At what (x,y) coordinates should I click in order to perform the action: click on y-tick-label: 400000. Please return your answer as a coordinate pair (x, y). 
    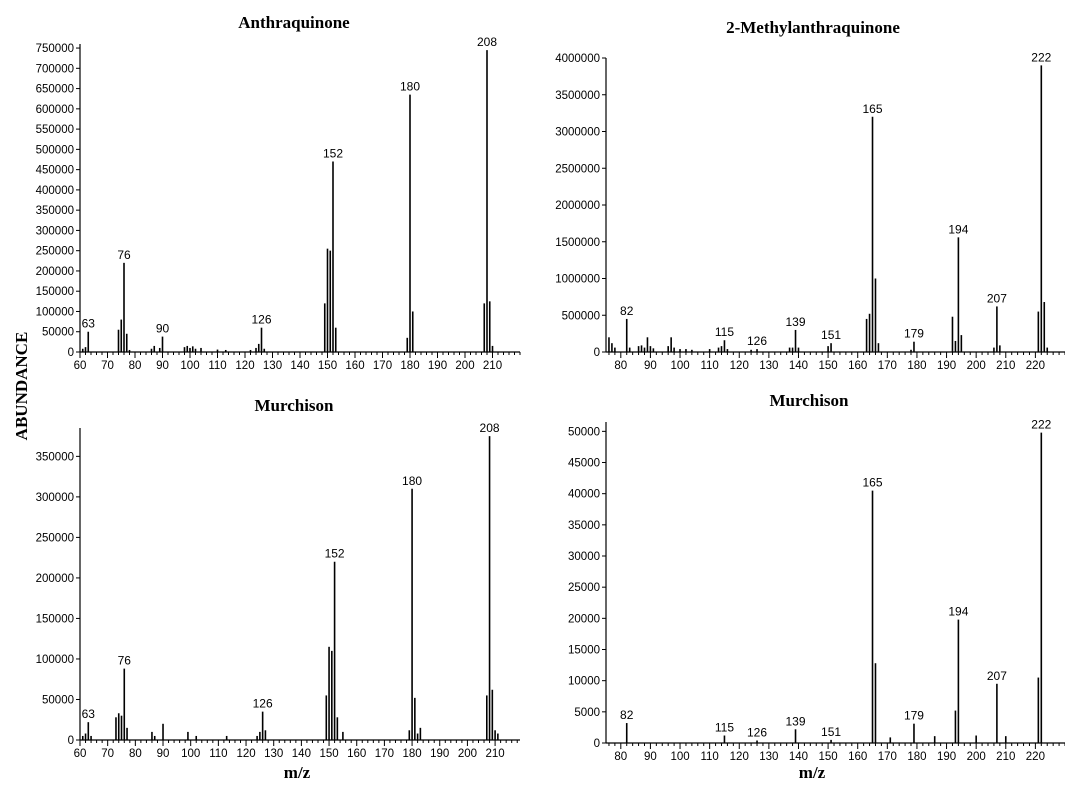
    Looking at the image, I should click on (55, 191).